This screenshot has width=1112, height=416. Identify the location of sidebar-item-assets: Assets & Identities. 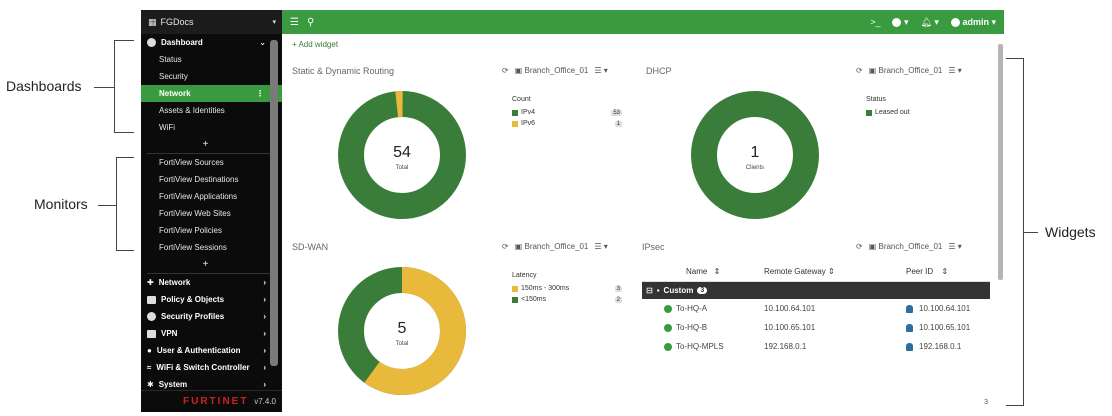
(211, 110).